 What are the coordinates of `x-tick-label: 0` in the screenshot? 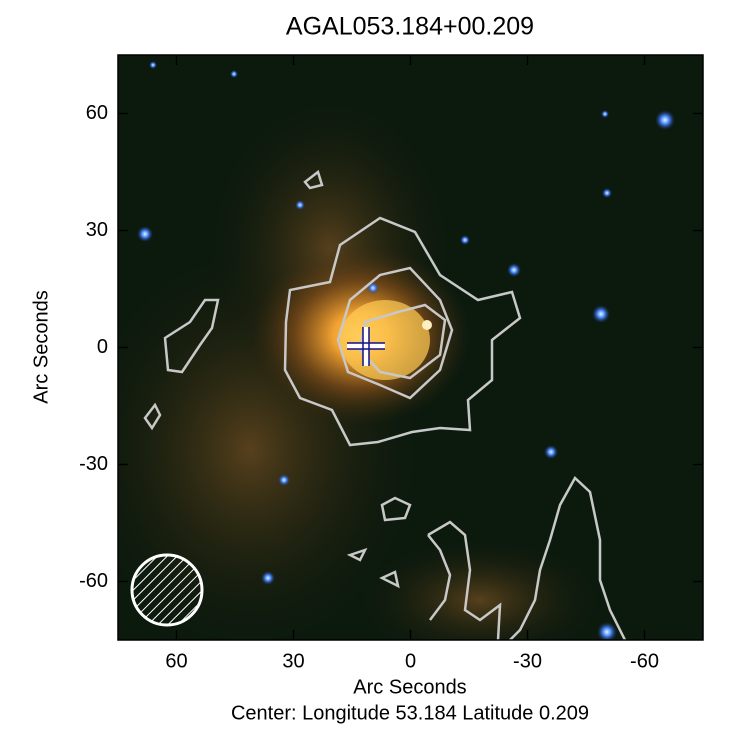 It's located at (410, 661).